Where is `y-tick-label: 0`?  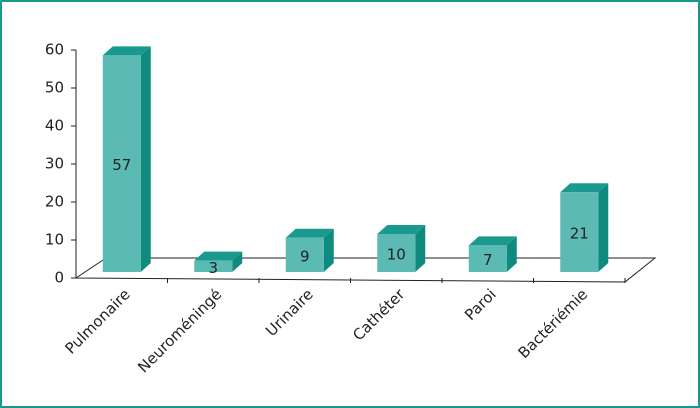
y-tick-label: 0 is located at coordinates (59, 278).